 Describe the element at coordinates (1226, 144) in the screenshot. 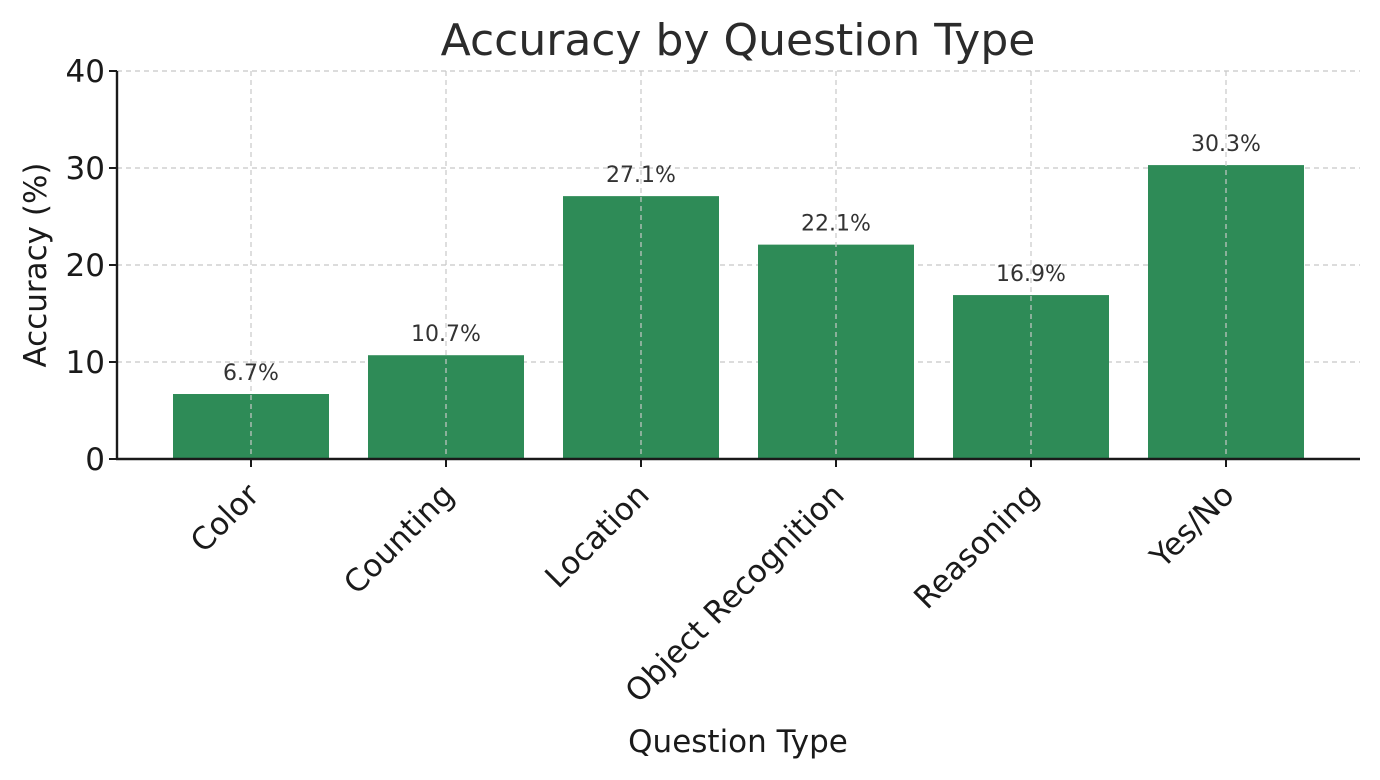

I see `data-label: 30.3%` at that location.